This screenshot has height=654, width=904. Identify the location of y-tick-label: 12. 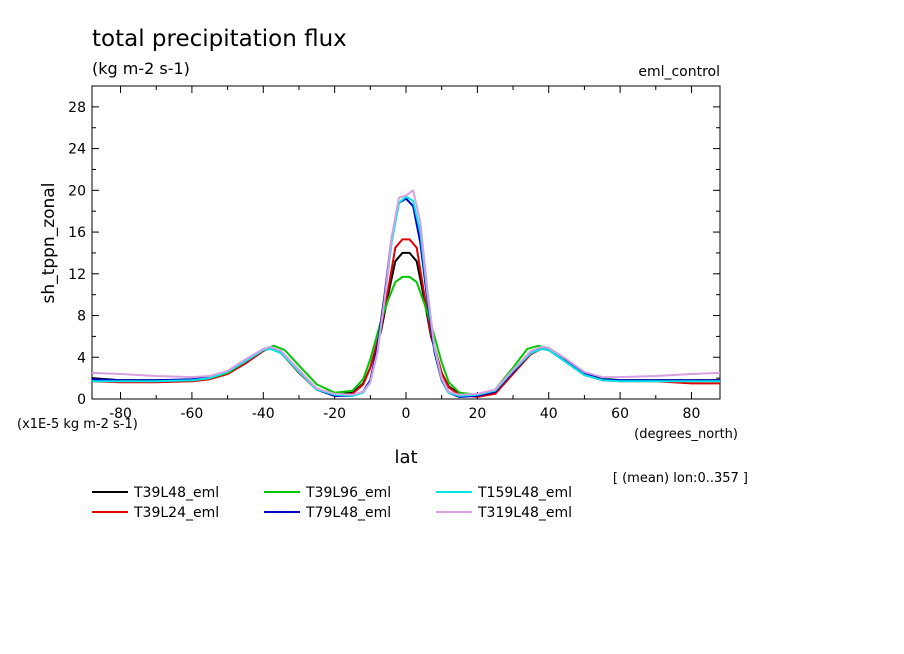
(77, 275).